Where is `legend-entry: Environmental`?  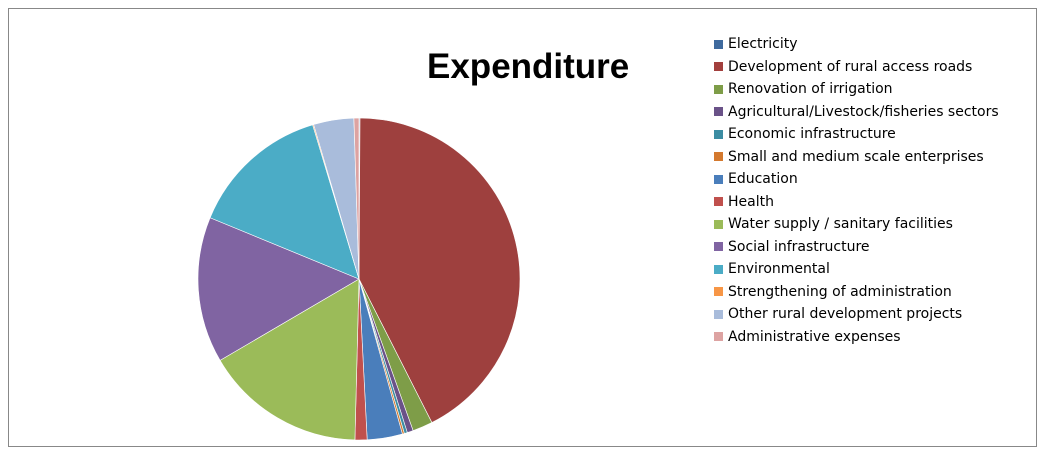
legend-entry: Environmental is located at coordinates (879, 269).